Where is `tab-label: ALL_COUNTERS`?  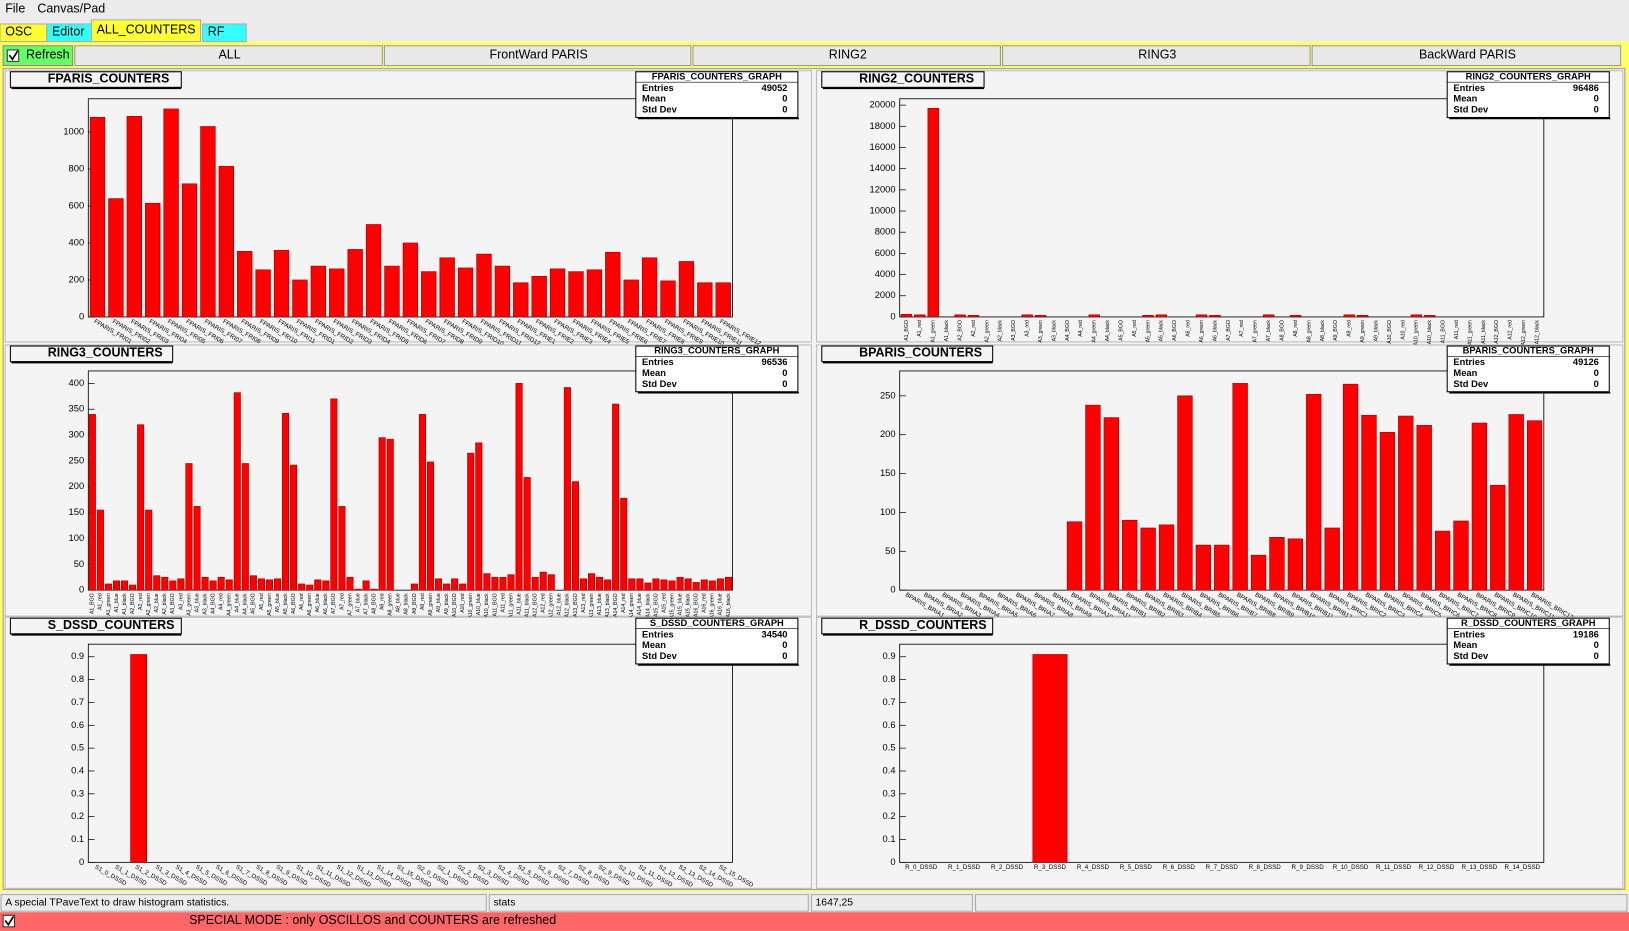 tab-label: ALL_COUNTERS is located at coordinates (146, 29).